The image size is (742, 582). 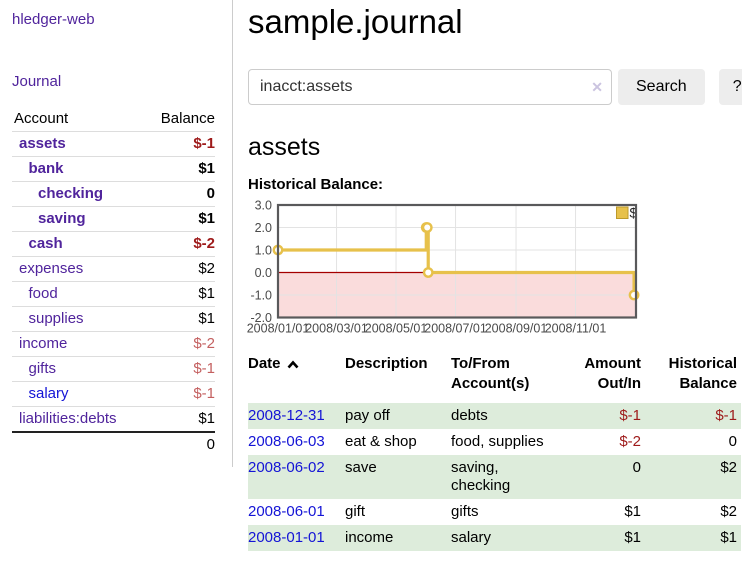 I want to click on account-link-income: income, so click(x=43, y=343).